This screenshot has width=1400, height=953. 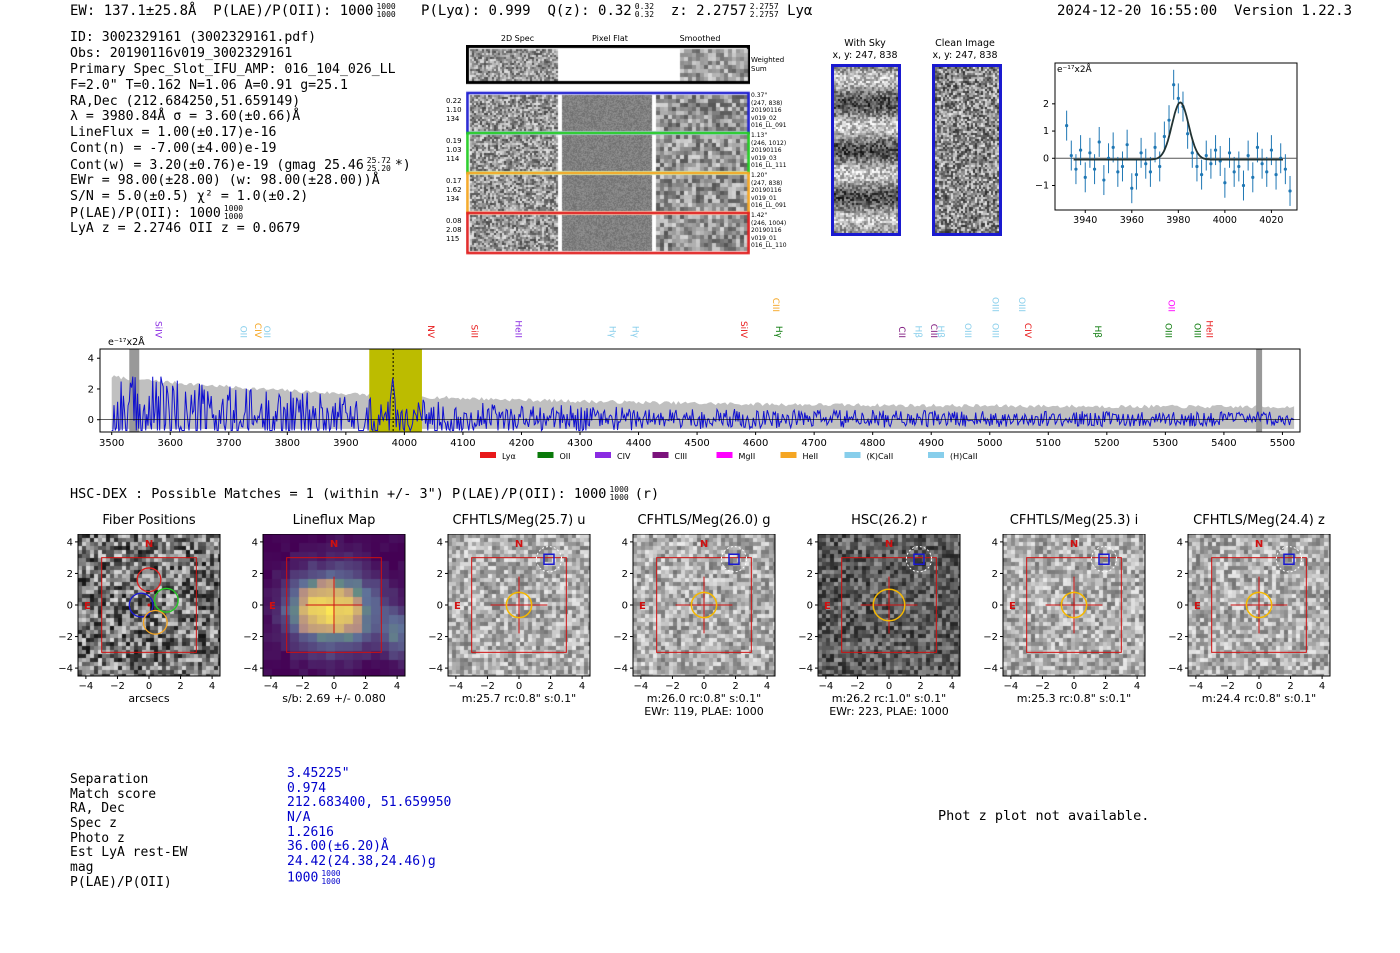 What do you see at coordinates (454, 190) in the screenshot?
I see `spec2d-row-stat: 1.62` at bounding box center [454, 190].